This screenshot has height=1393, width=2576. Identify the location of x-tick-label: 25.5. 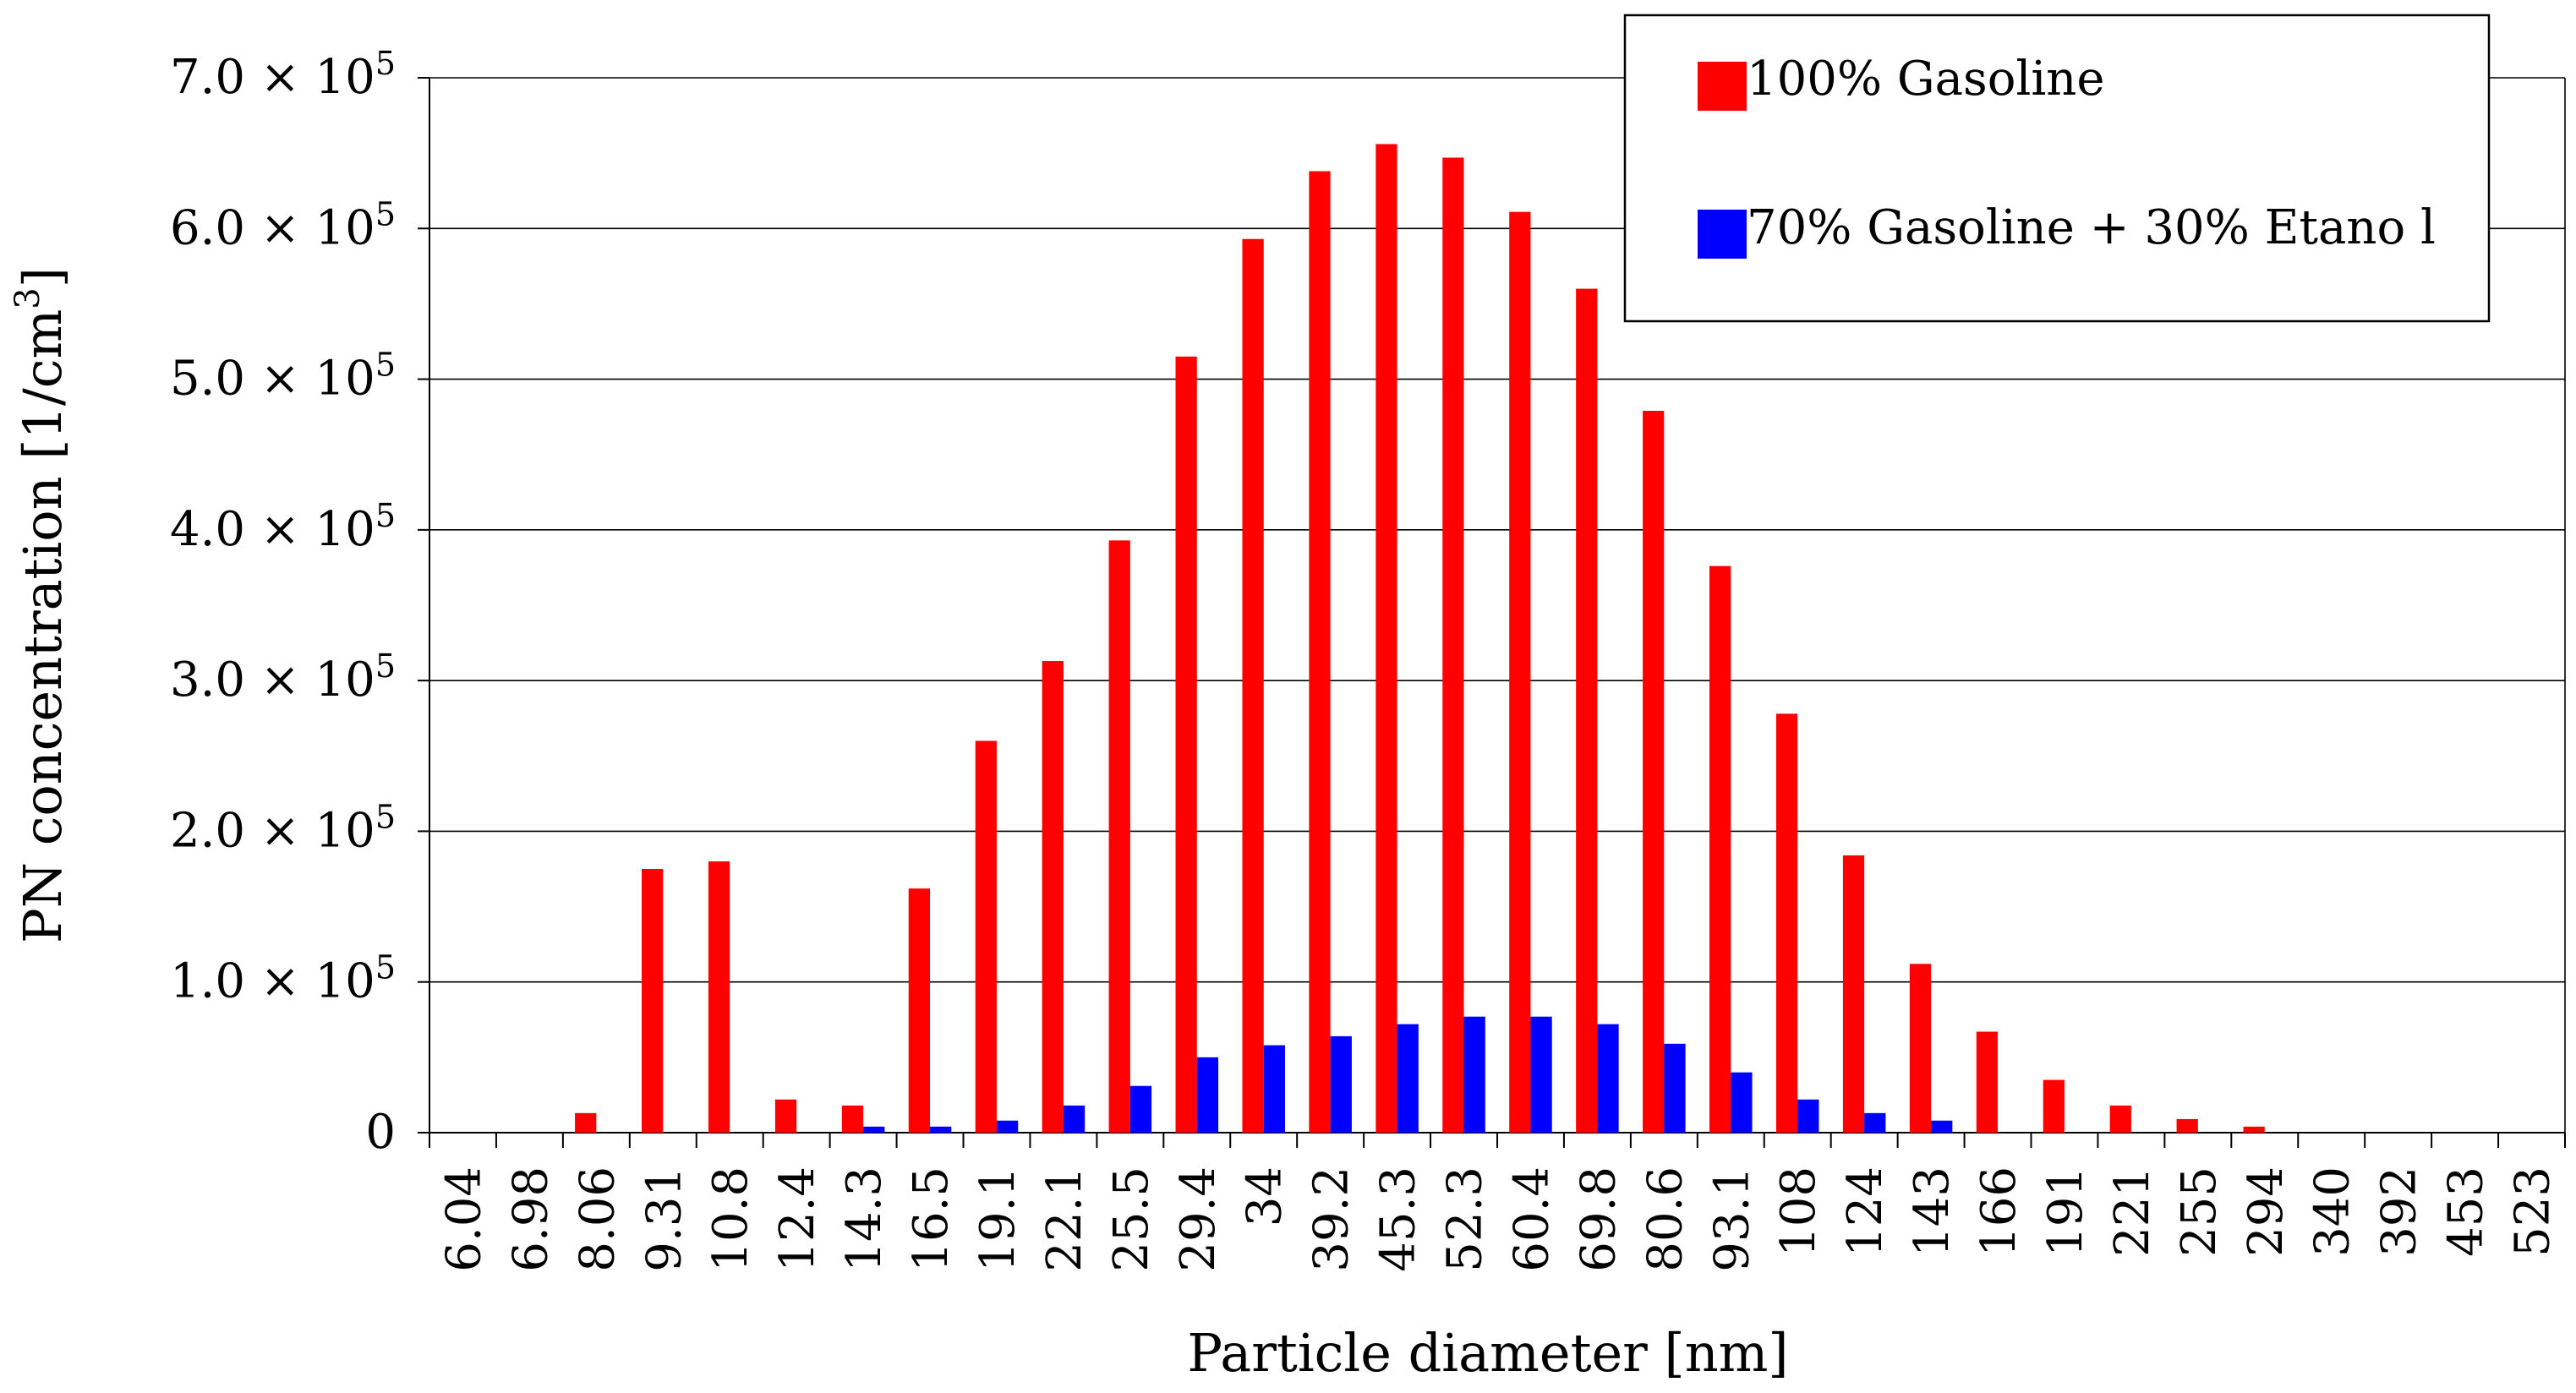
(1132, 1219).